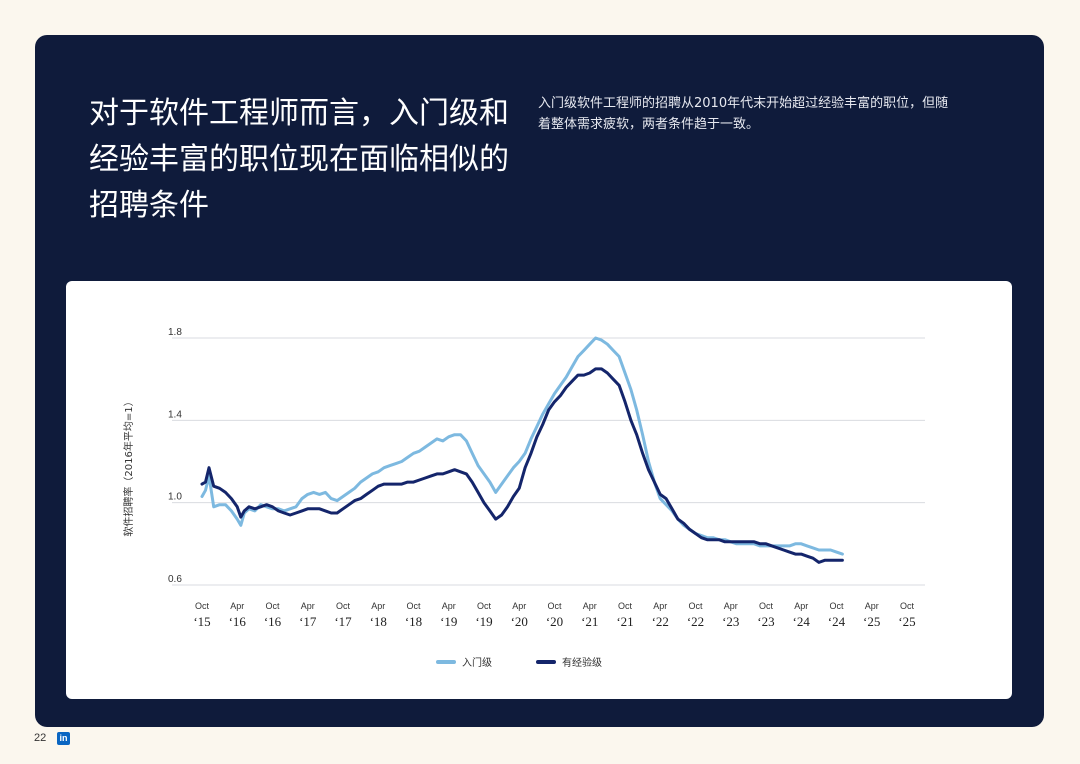 The width and height of the screenshot is (1080, 764). Describe the element at coordinates (299, 159) in the screenshot. I see `page-title: 对于软件工程师而言，入门级和经验丰富的职位现在面临相似的招聘条件` at that location.